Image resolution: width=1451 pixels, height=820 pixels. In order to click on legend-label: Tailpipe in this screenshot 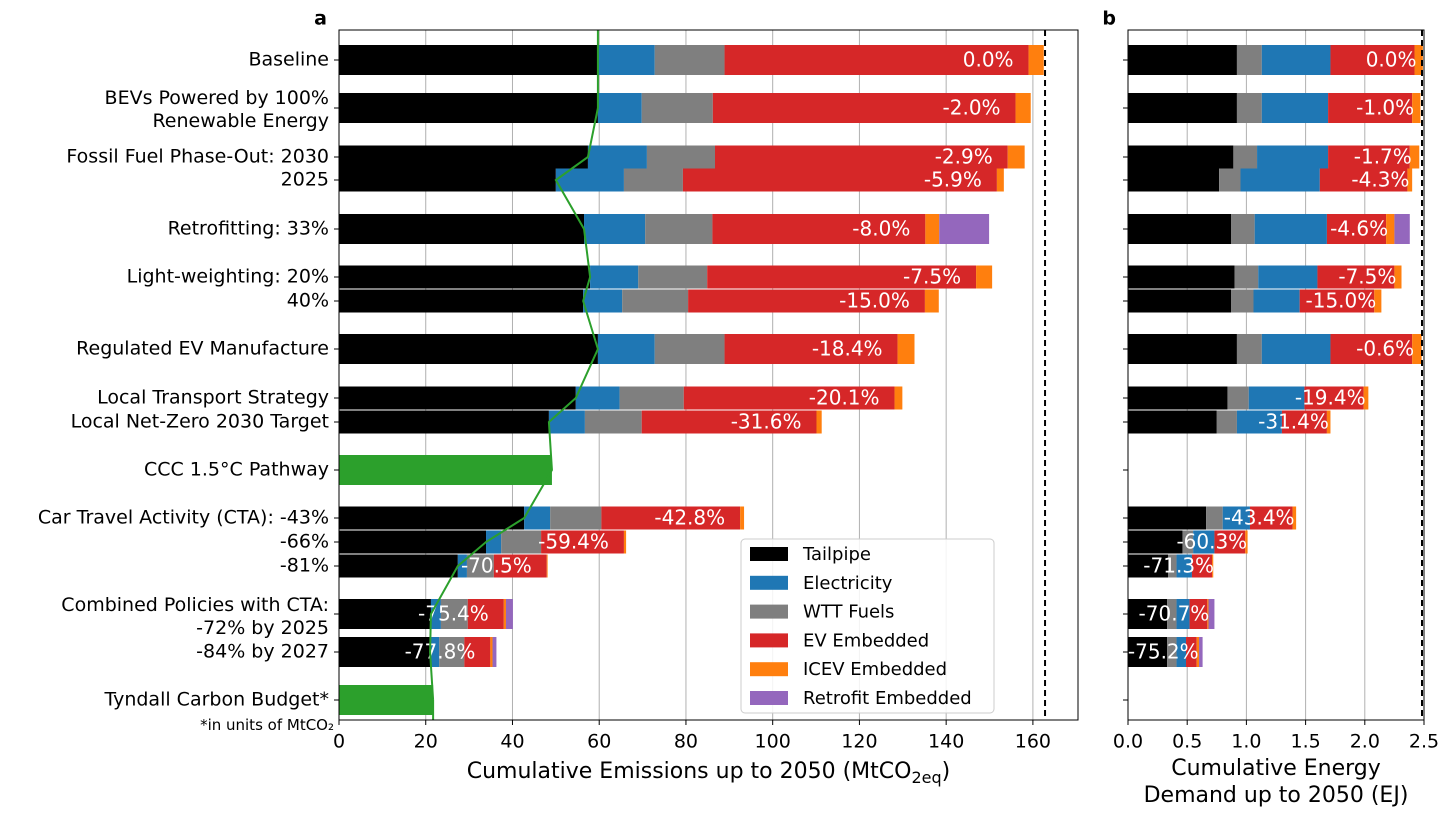, I will do `click(836, 554)`.